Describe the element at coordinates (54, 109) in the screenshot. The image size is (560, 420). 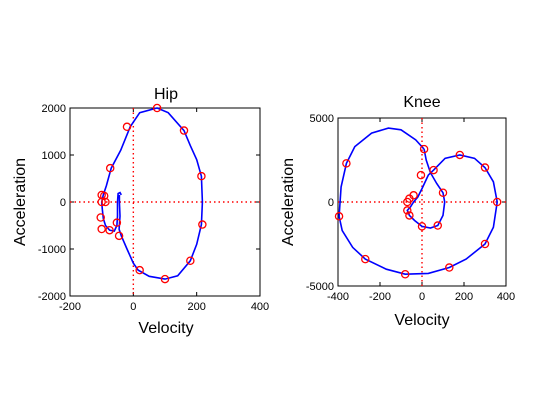
I see `hip-ytick-label: 2000` at that location.